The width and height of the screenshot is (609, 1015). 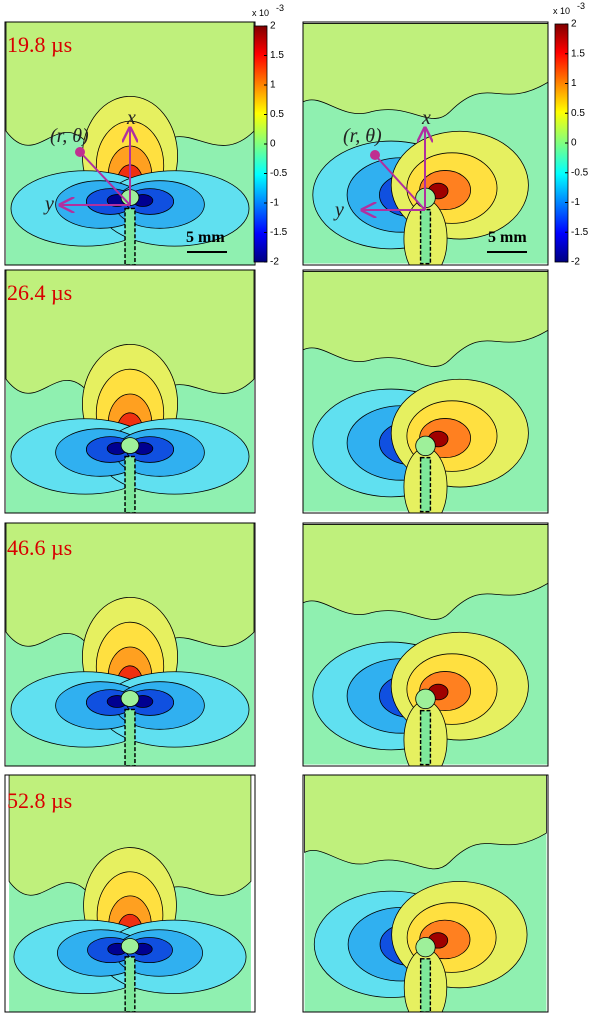 I want to click on coordinate-annotation, so click(x=293, y=190).